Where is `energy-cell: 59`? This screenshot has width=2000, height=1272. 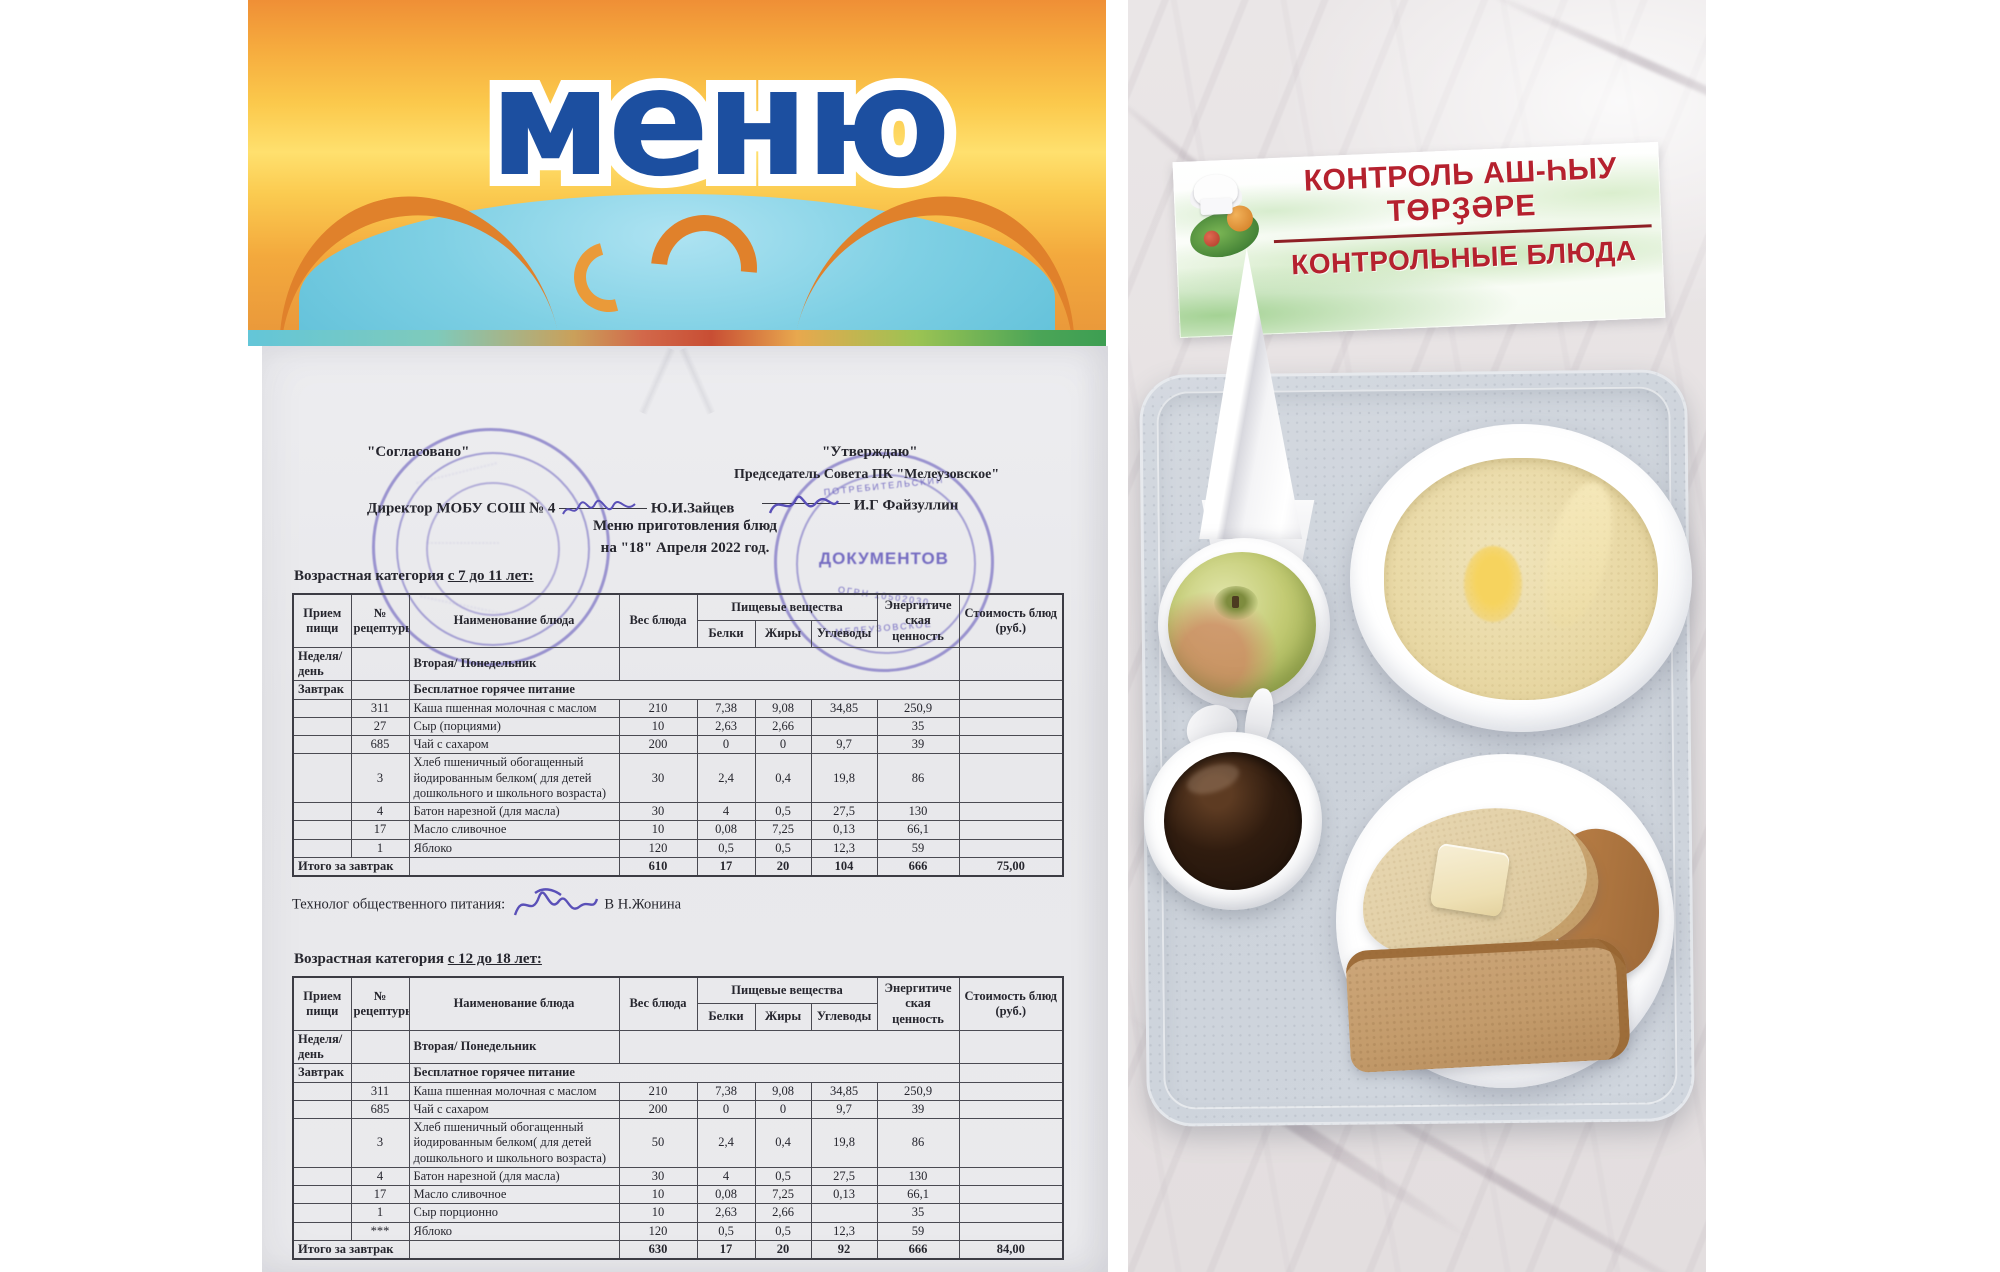 energy-cell: 59 is located at coordinates (918, 848).